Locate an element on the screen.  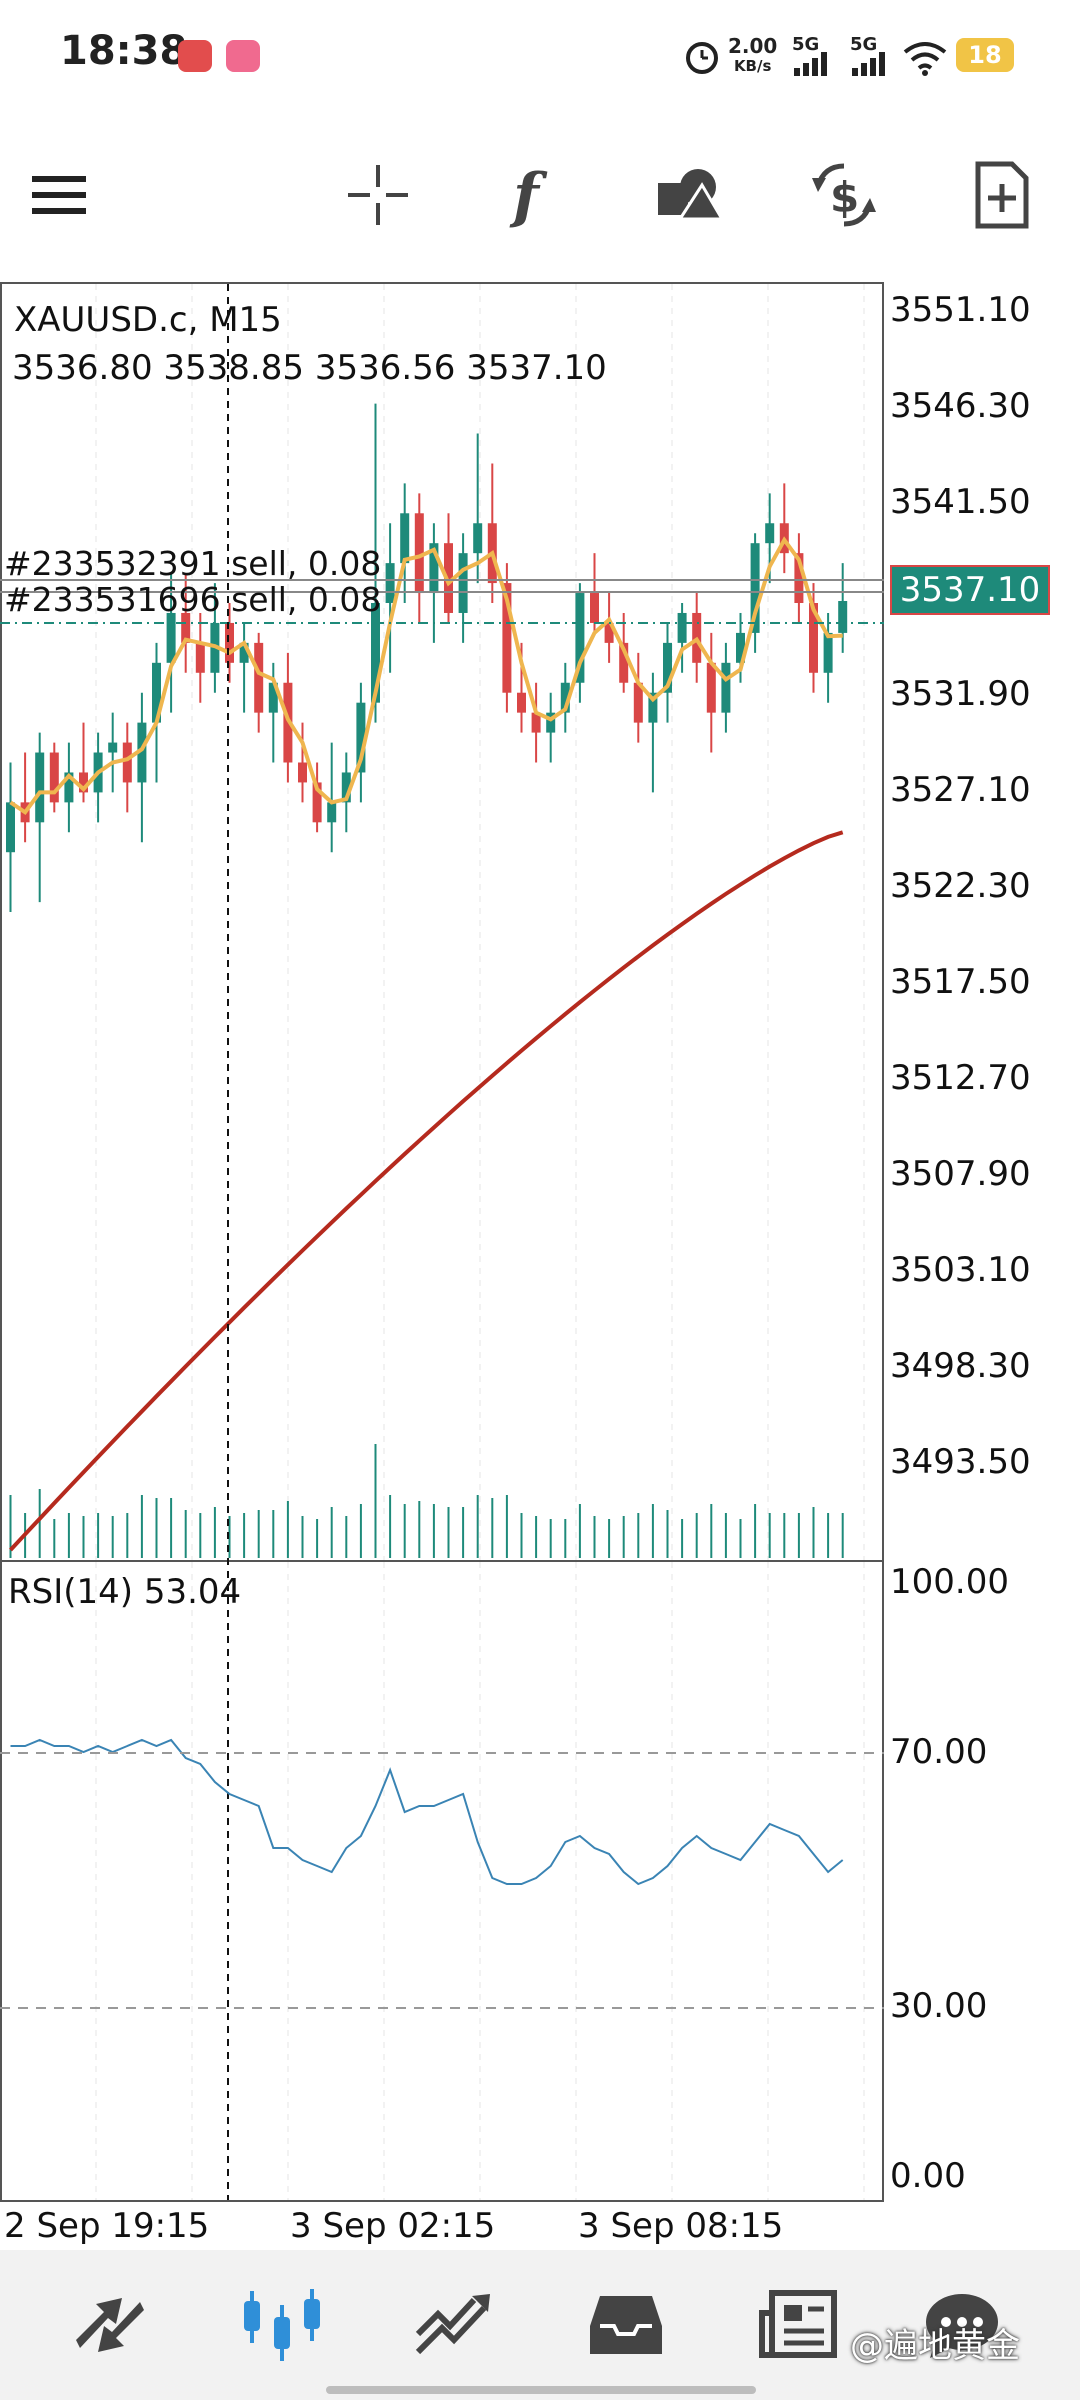
status-bar: 18:38 2.00 KB/s 5G 5G 18 is located at coordinates (540, 55).